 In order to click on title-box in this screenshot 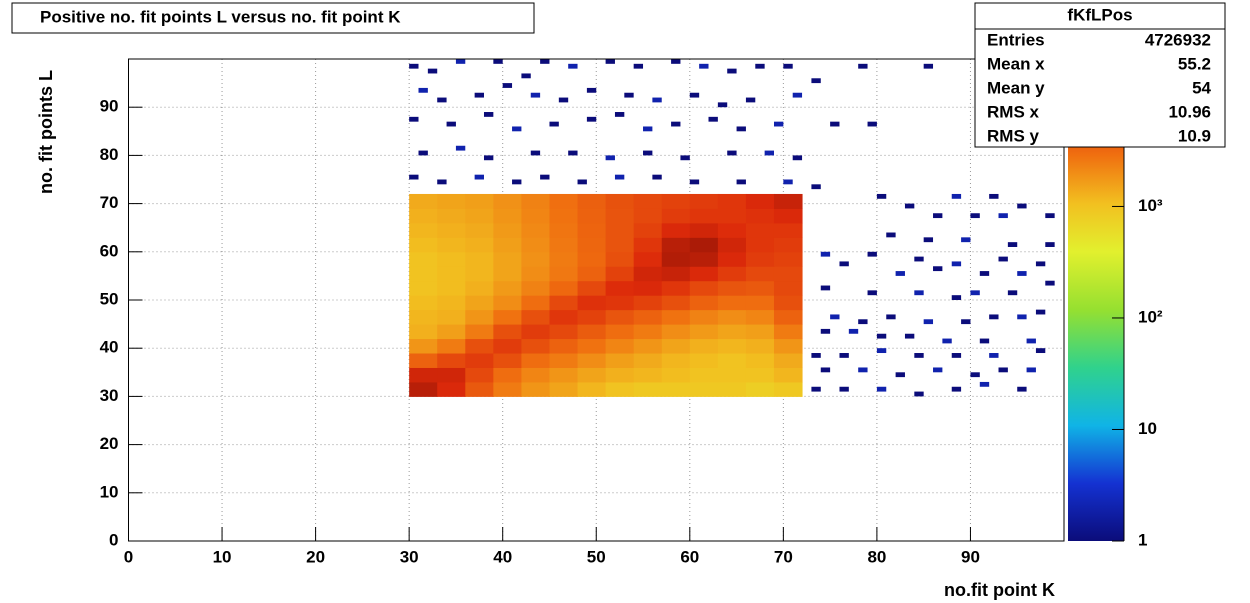, I will do `click(273, 18)`.